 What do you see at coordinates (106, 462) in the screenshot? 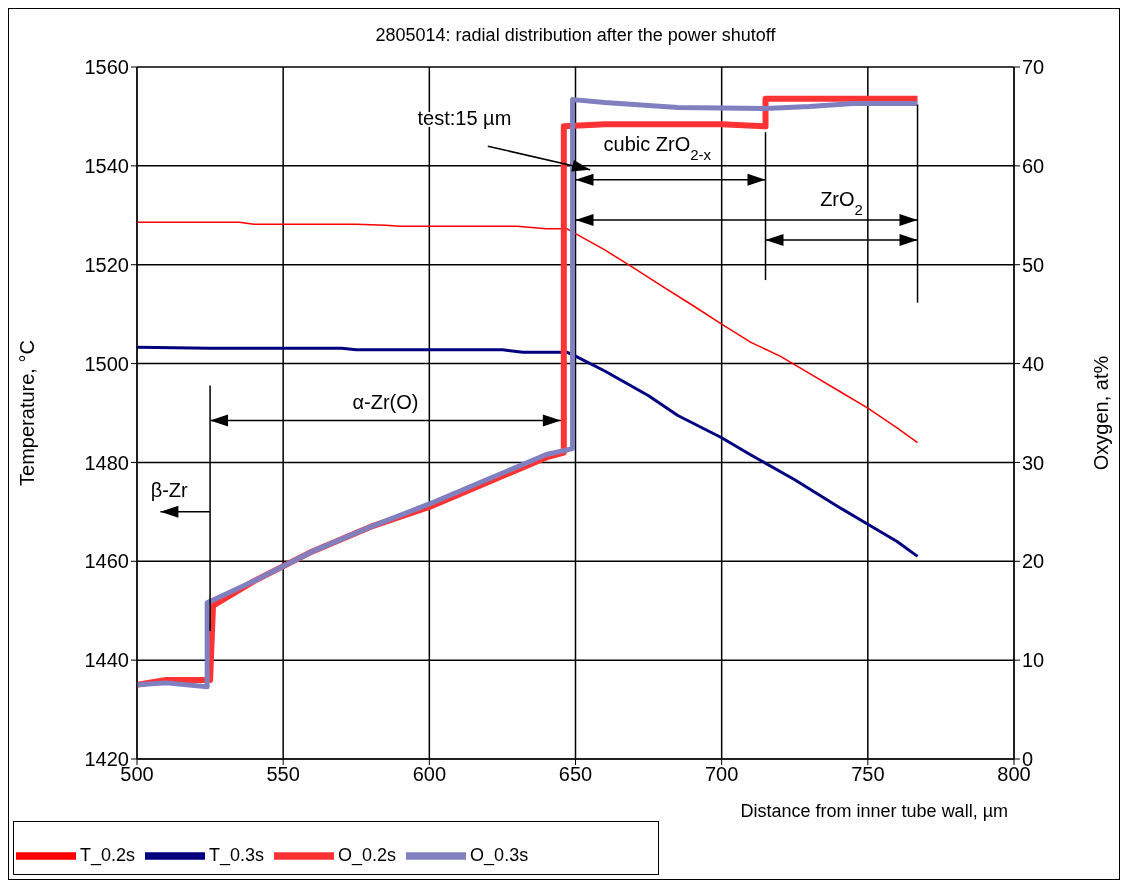
I see `y-tick-label: 1480` at bounding box center [106, 462].